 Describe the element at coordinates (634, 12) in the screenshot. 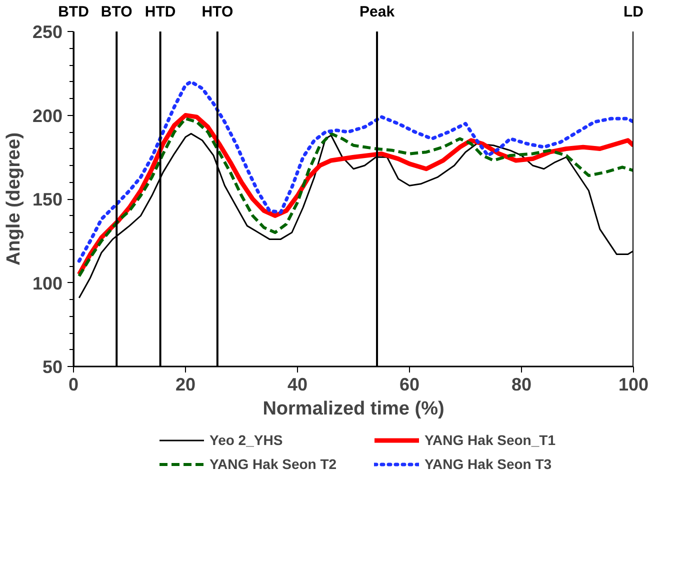

I see `ref-line-label: LD` at that location.